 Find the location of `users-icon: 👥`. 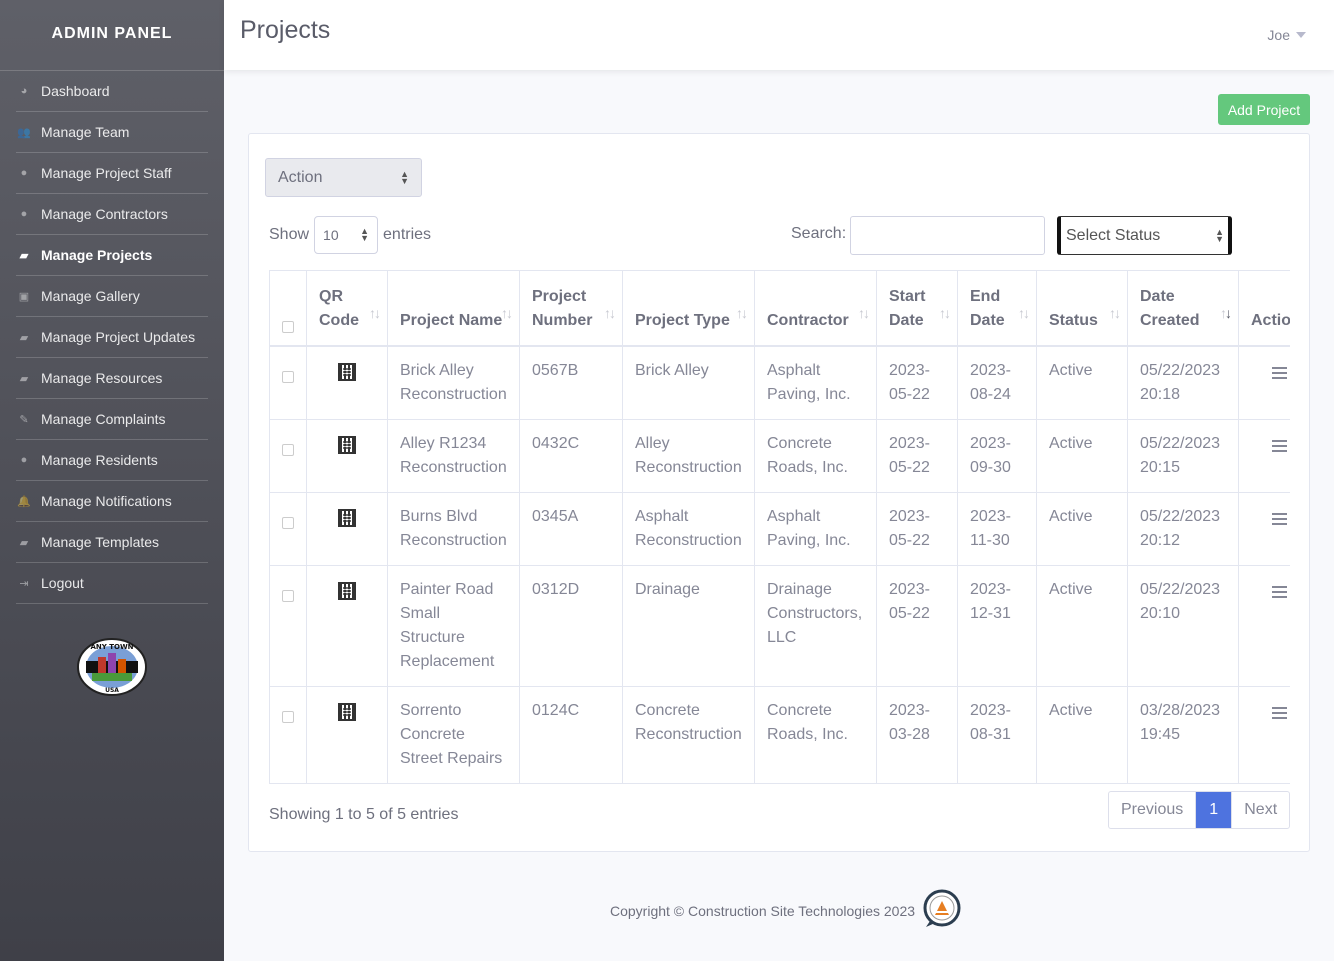

users-icon: 👥 is located at coordinates (24, 132).